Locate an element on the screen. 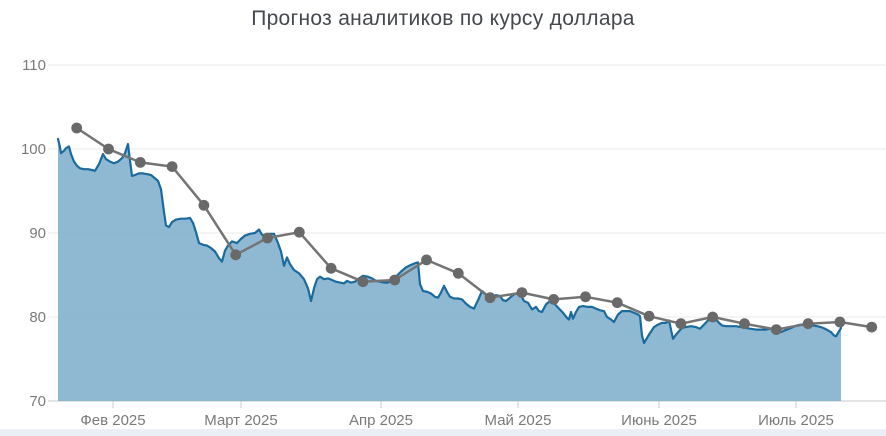 The width and height of the screenshot is (886, 436). y-axis-label: 110 is located at coordinates (34, 65).